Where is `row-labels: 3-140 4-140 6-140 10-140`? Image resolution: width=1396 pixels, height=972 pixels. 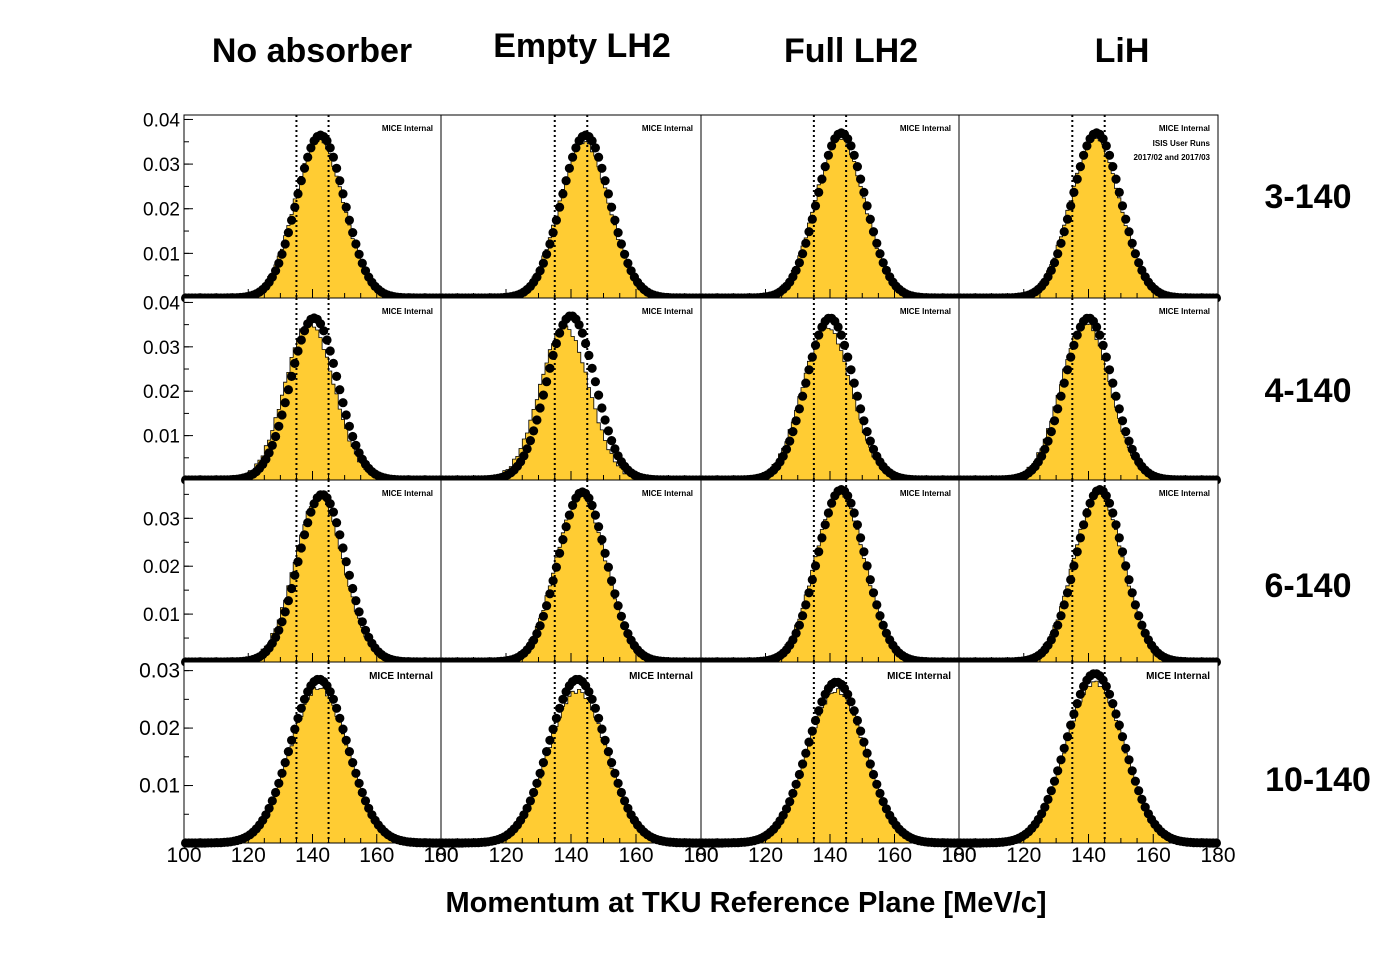
row-labels: 3-140 4-140 6-140 10-140 is located at coordinates (1318, 488).